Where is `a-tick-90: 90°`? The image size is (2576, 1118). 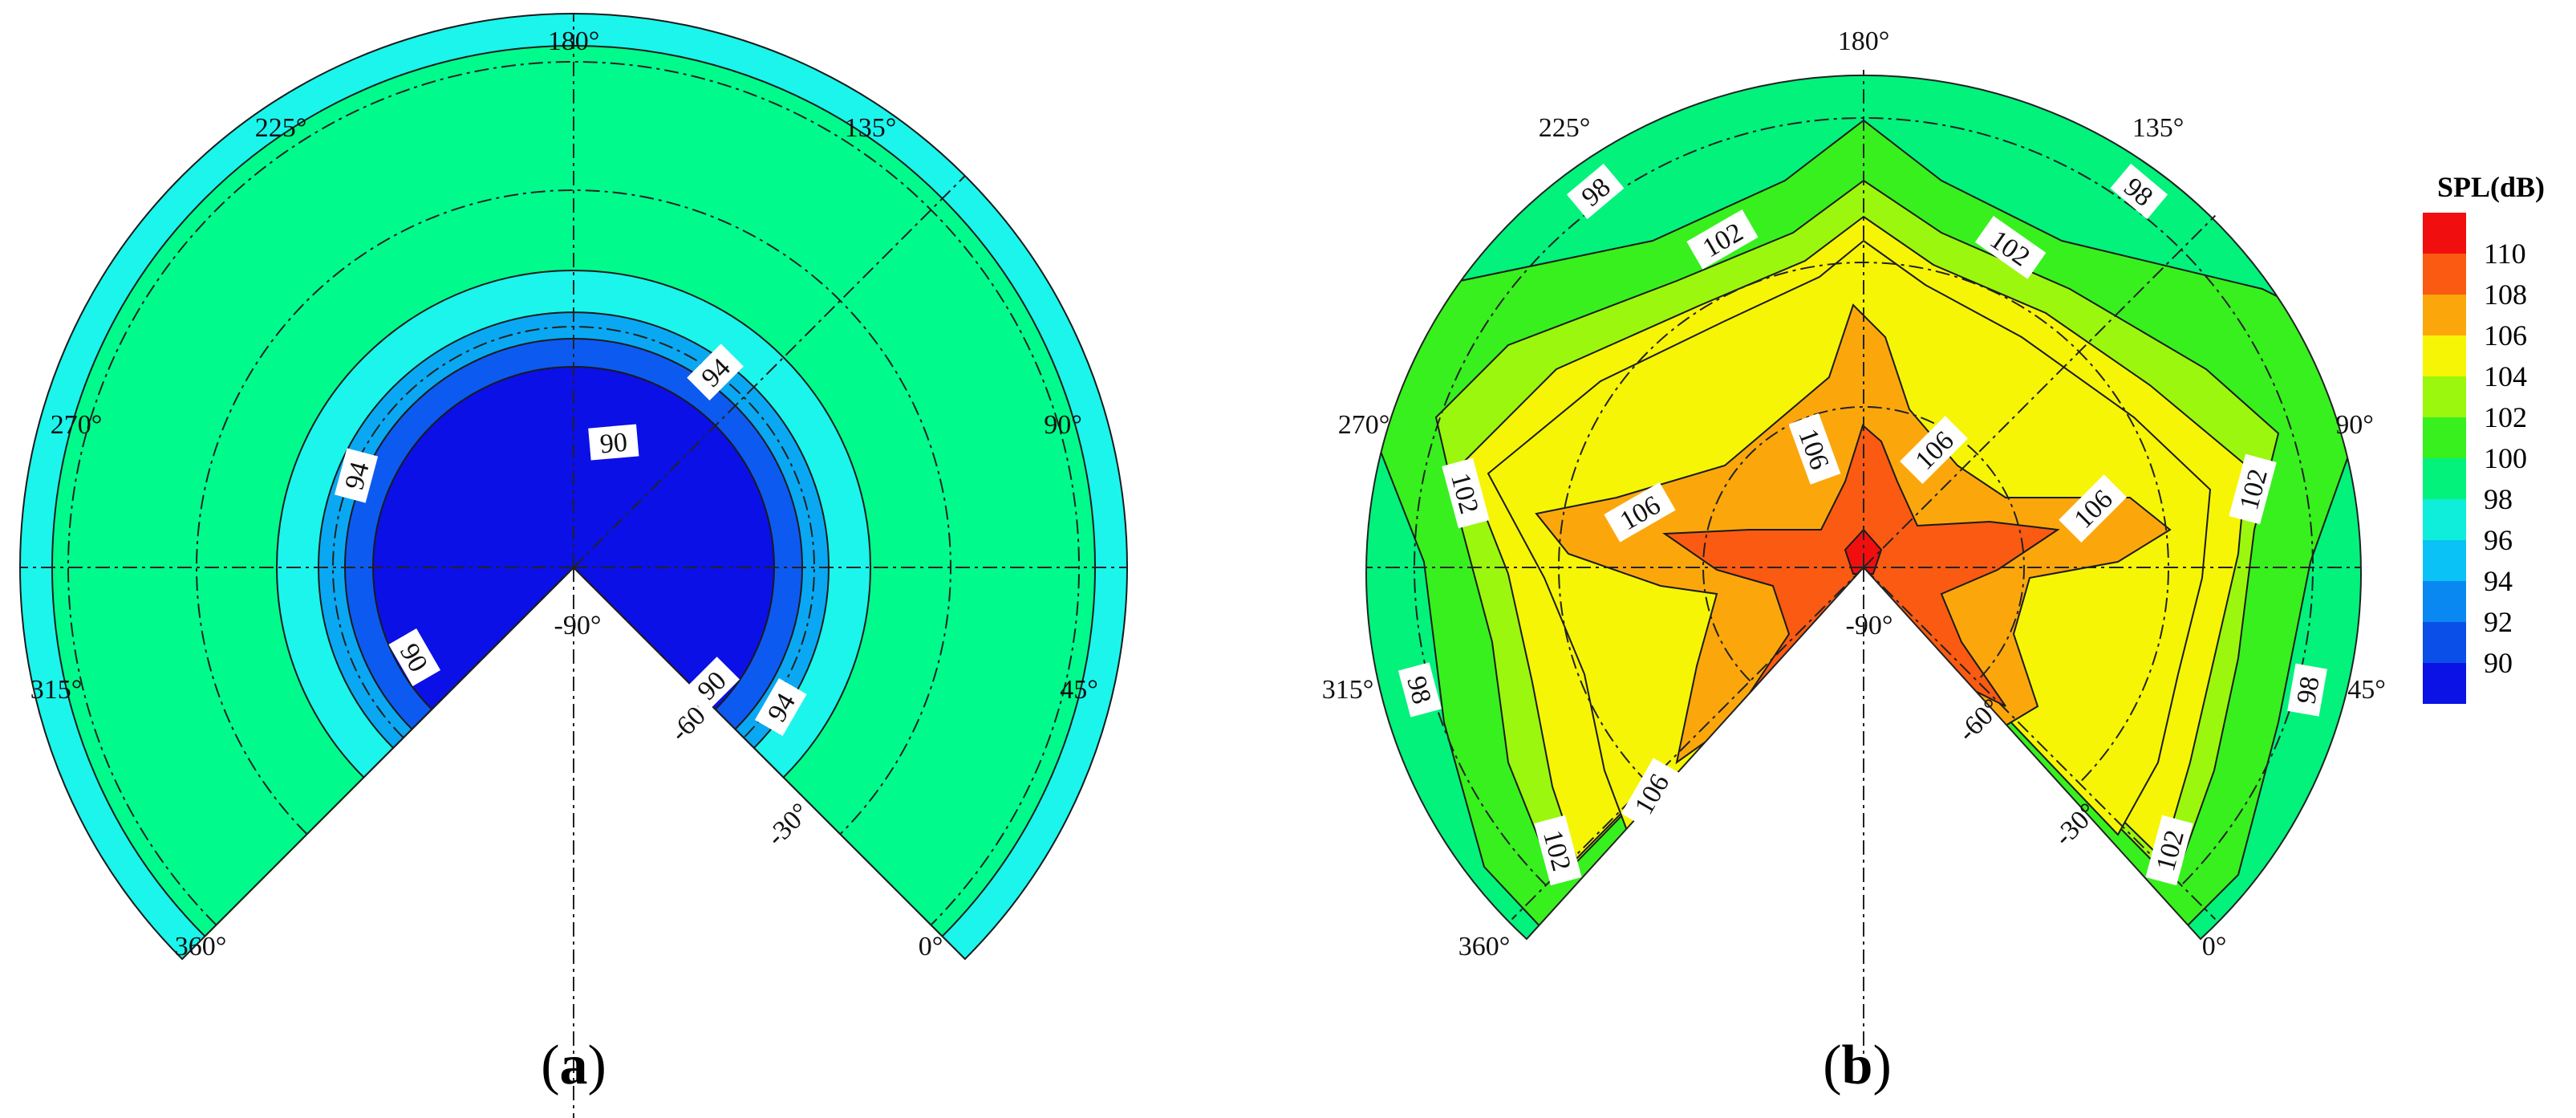
a-tick-90: 90° is located at coordinates (1063, 425).